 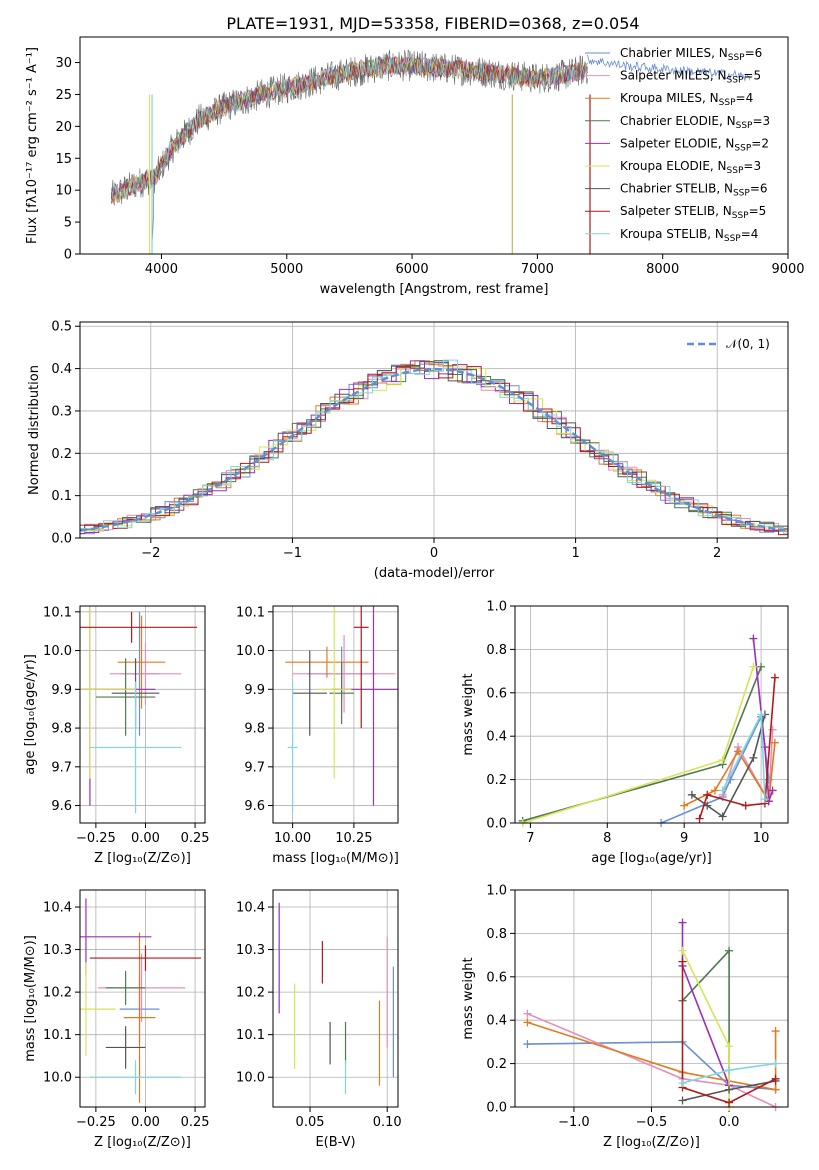 I want to click on spectrum-legend-label: Kroupa STELIB, NSSP=4, so click(x=689, y=235).